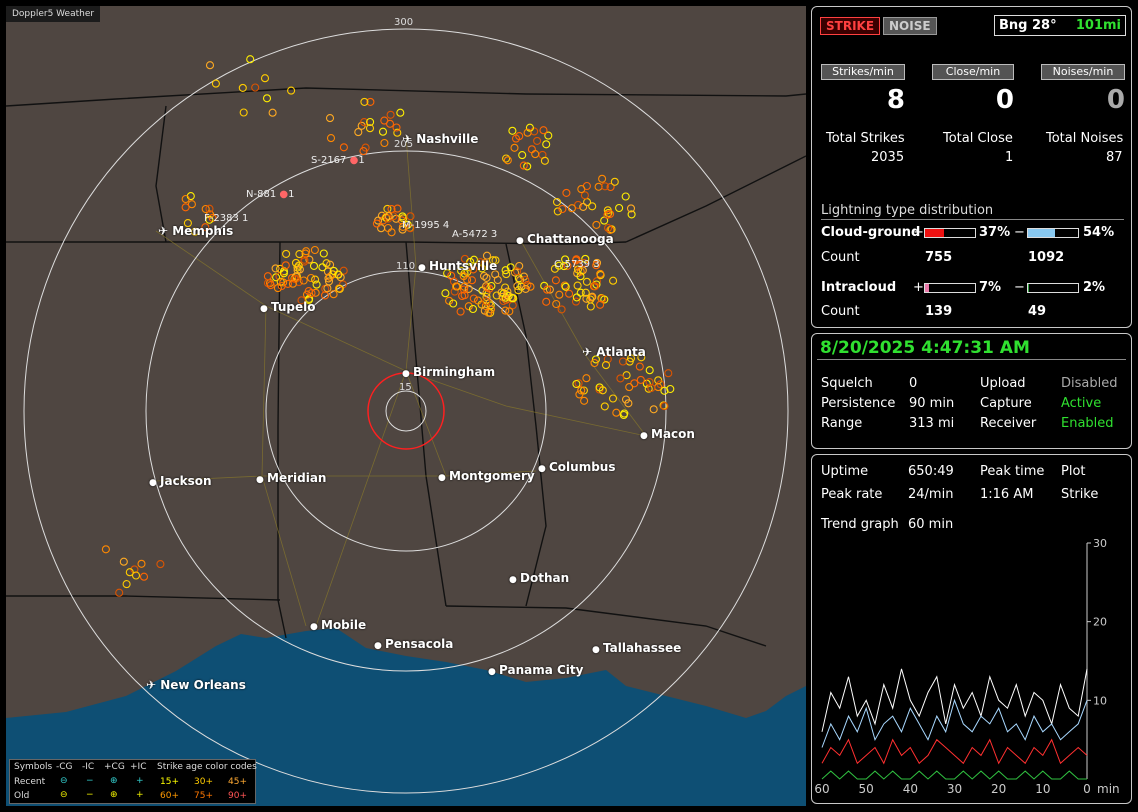  What do you see at coordinates (270, 194) in the screenshot?
I see `storm-label: N-881 ●1` at bounding box center [270, 194].